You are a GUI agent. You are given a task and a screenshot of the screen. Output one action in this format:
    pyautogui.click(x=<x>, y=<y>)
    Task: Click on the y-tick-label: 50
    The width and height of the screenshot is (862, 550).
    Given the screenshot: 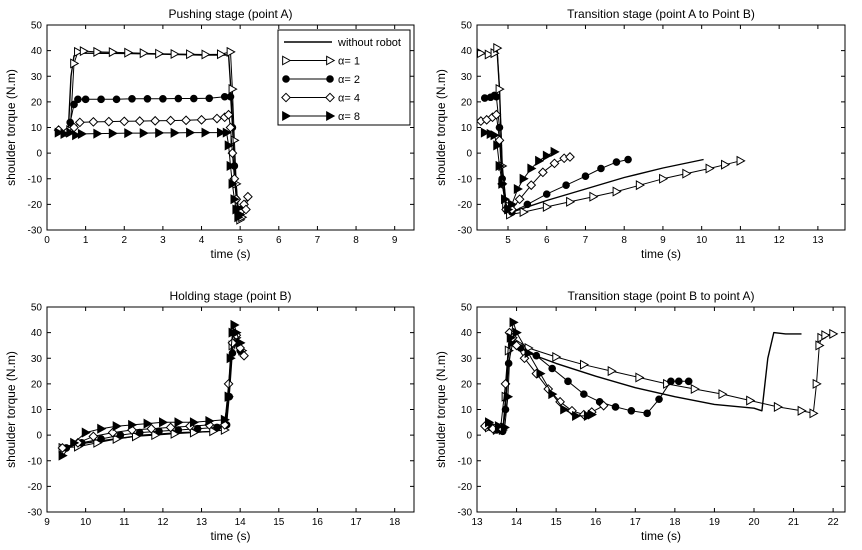 What is the action you would take?
    pyautogui.click(x=467, y=308)
    